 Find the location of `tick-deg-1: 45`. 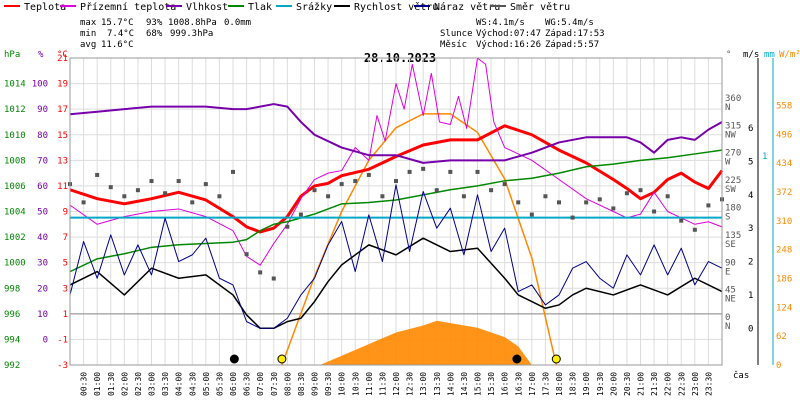

tick-deg-1: 45 is located at coordinates (730, 291).